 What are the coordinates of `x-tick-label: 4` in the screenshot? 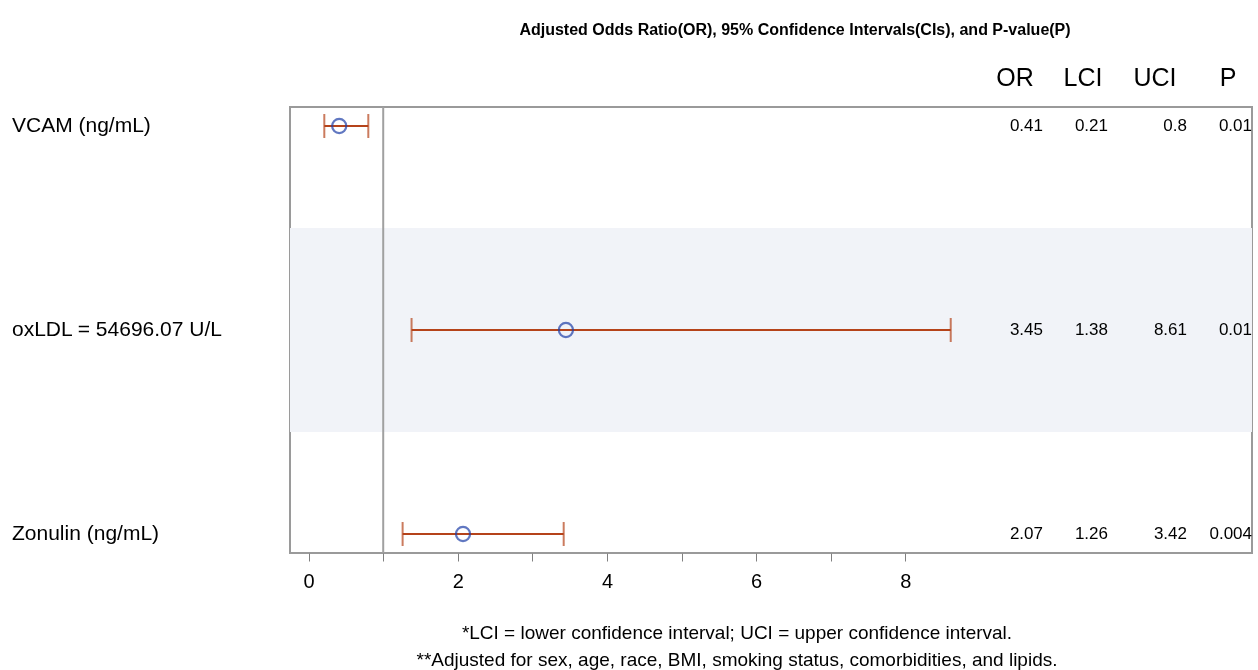 It's located at (607, 580).